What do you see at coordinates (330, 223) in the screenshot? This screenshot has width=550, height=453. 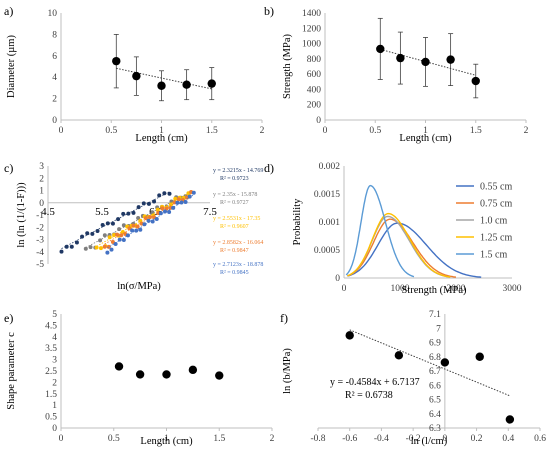 I see `y-tick-label: 0.001` at bounding box center [330, 223].